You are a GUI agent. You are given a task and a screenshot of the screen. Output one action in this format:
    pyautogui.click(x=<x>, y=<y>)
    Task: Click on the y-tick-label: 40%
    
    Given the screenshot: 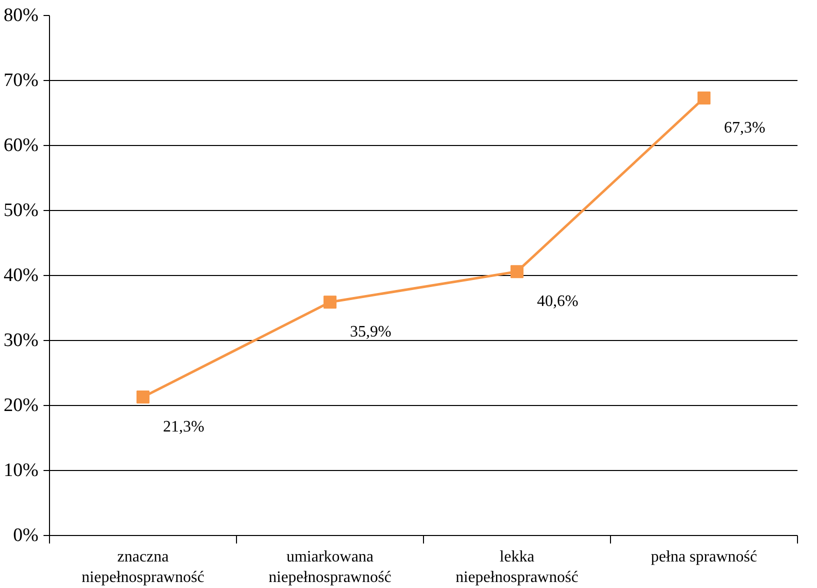 What is the action you would take?
    pyautogui.click(x=21, y=275)
    